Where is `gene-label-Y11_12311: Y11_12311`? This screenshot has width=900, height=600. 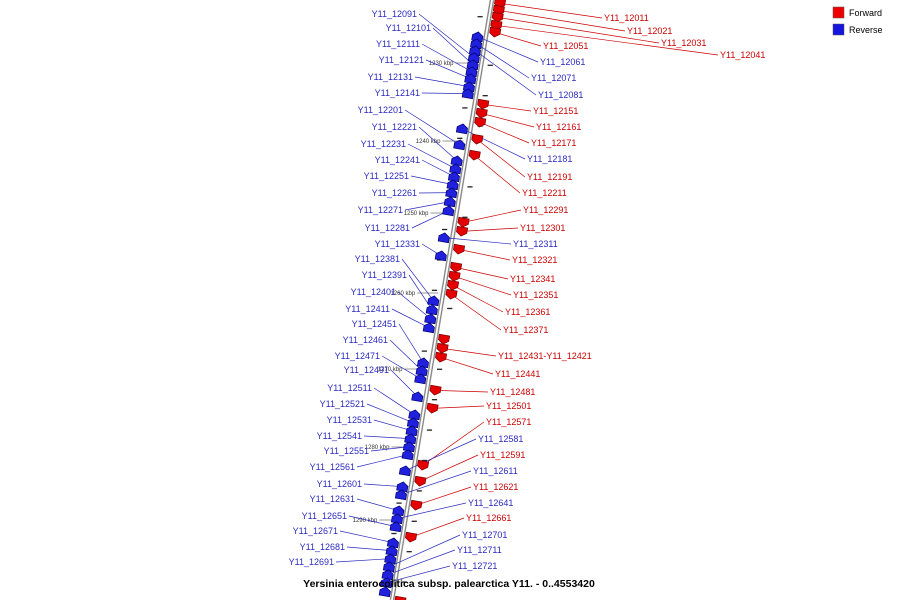 gene-label-Y11_12311: Y11_12311 is located at coordinates (535, 244).